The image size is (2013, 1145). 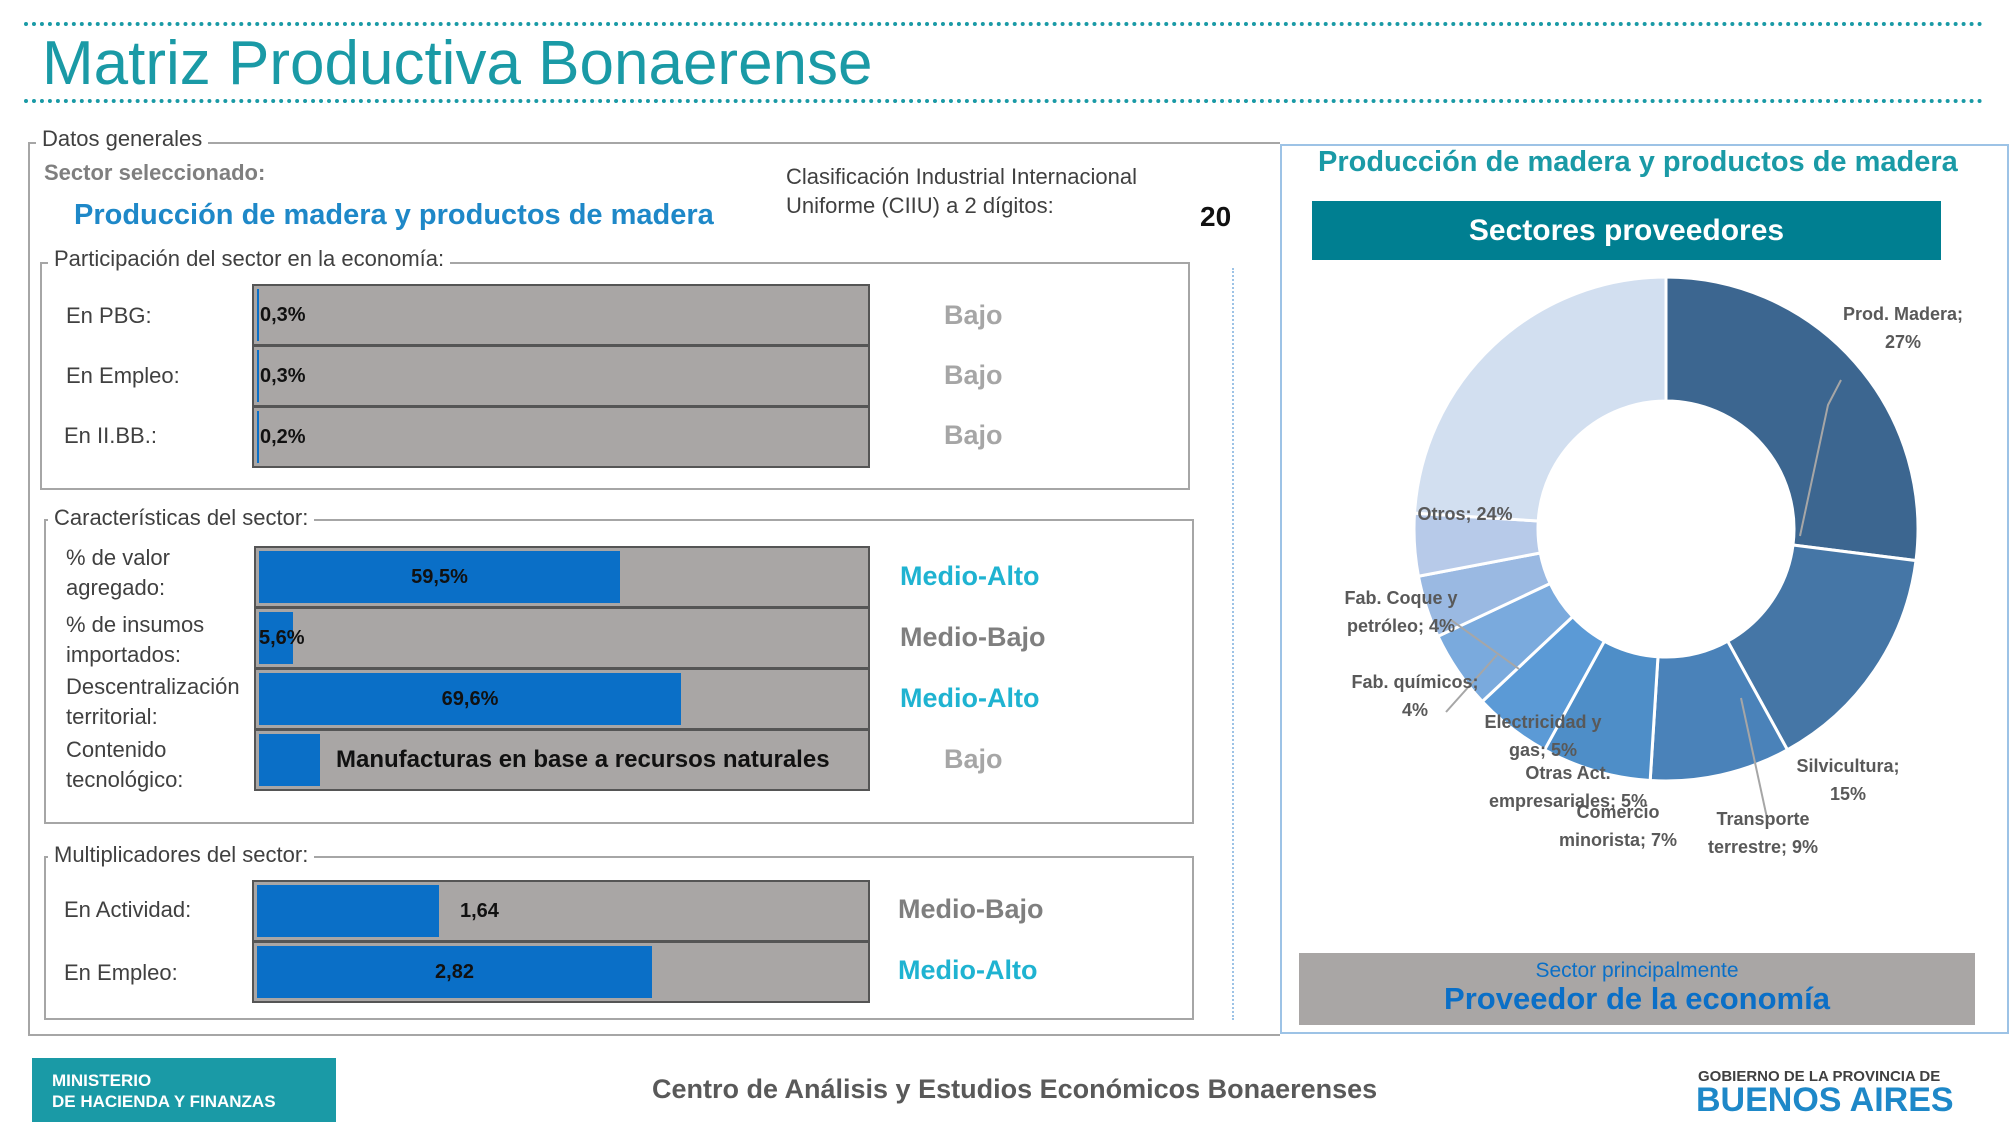 What do you see at coordinates (121, 972) in the screenshot?
I see `multiplicadores-label-empleo: En Empleo:` at bounding box center [121, 972].